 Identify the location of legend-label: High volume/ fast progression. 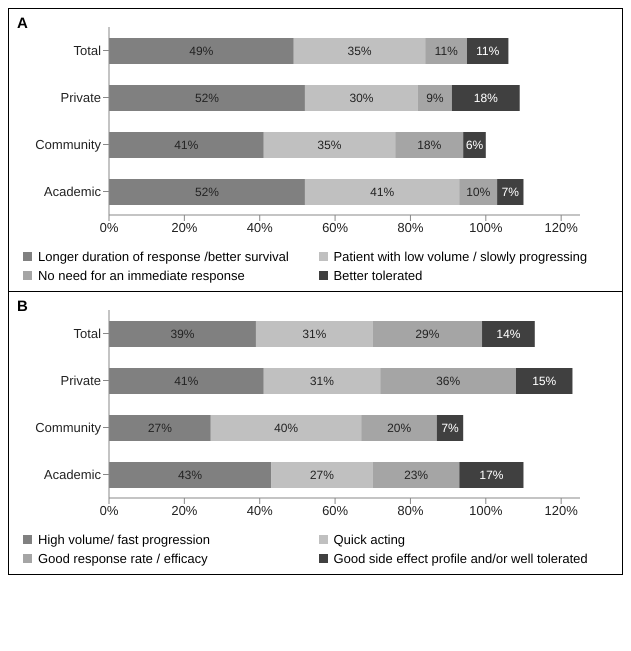
(124, 539).